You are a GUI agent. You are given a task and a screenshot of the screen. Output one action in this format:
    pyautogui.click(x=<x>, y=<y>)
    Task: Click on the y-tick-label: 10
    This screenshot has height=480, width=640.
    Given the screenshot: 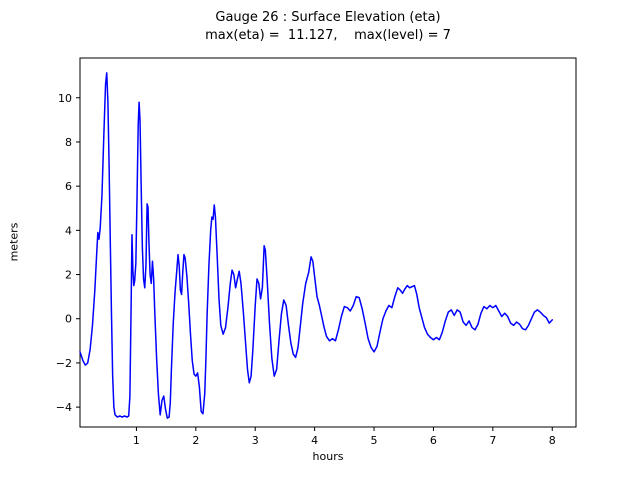 What is the action you would take?
    pyautogui.click(x=65, y=98)
    